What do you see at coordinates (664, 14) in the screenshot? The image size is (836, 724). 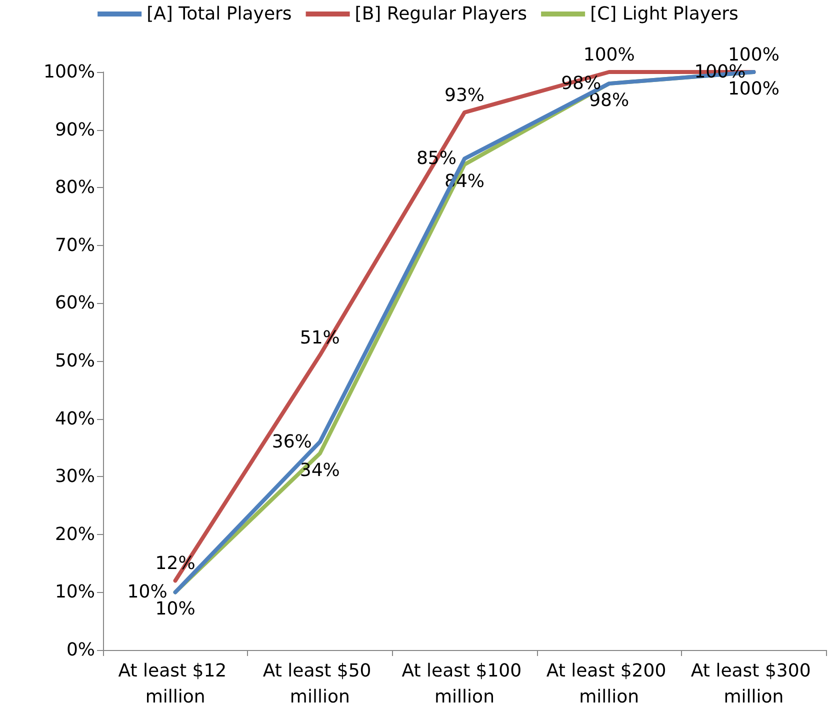 I see `legend-label: [C] Light Players` at bounding box center [664, 14].